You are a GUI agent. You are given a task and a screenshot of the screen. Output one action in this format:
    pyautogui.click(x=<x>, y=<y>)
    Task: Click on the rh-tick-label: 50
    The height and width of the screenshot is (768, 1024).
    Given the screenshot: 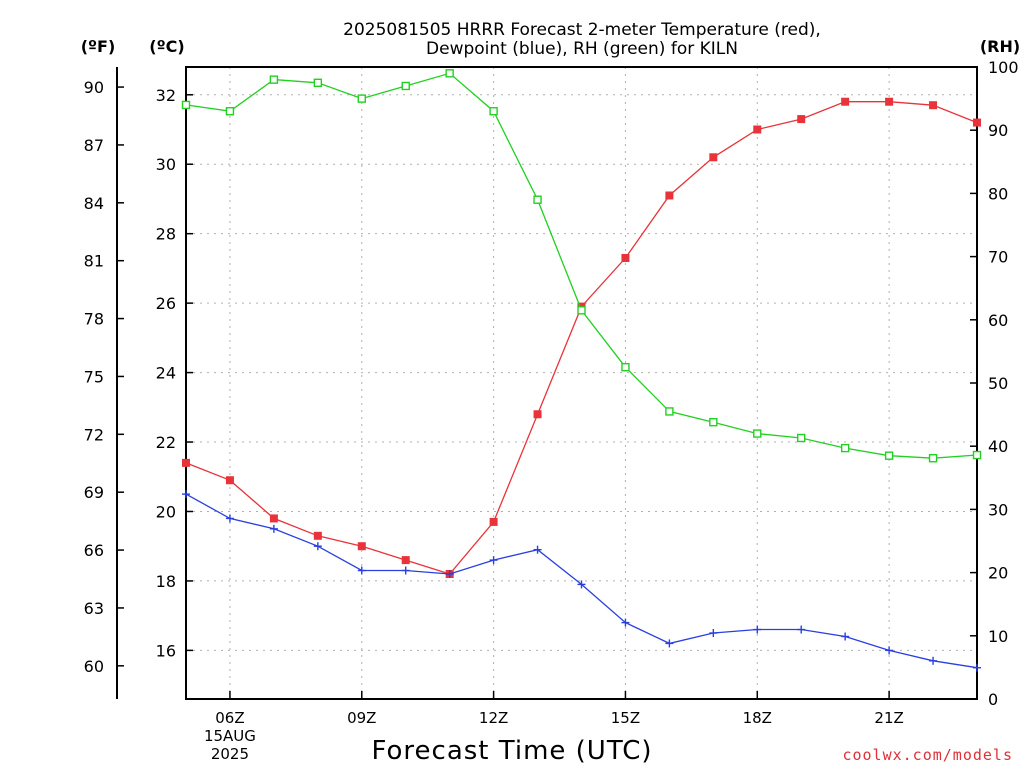 What is the action you would take?
    pyautogui.click(x=998, y=383)
    